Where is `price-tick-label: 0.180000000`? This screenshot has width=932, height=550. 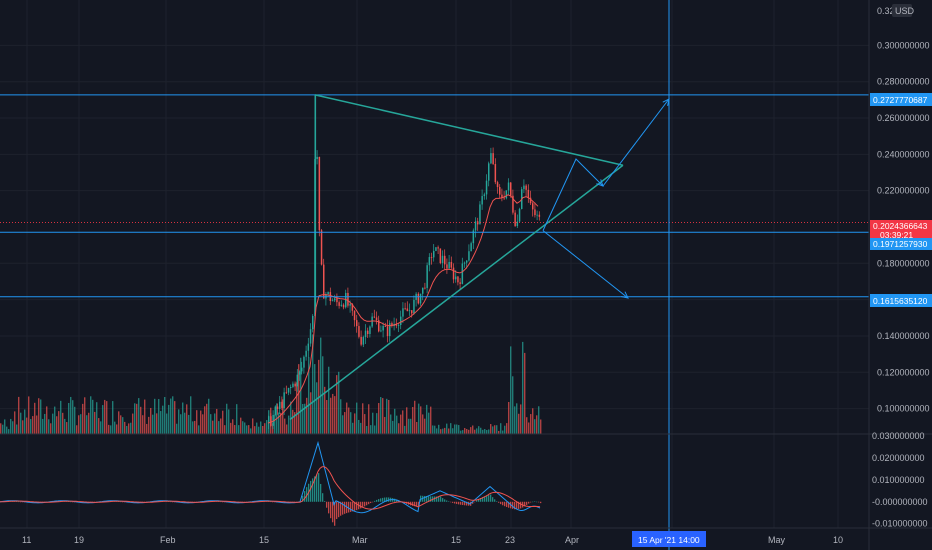 price-tick-label: 0.180000000 is located at coordinates (903, 263).